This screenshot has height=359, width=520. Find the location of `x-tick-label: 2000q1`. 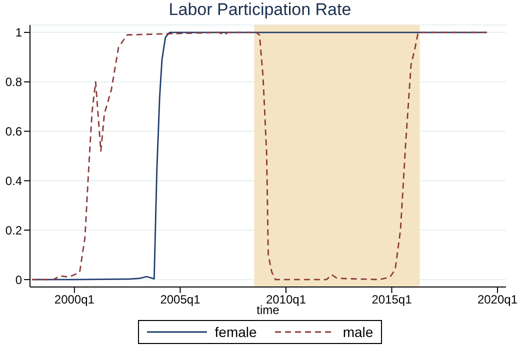

x-tick-label: 2000q1 is located at coordinates (74, 299).